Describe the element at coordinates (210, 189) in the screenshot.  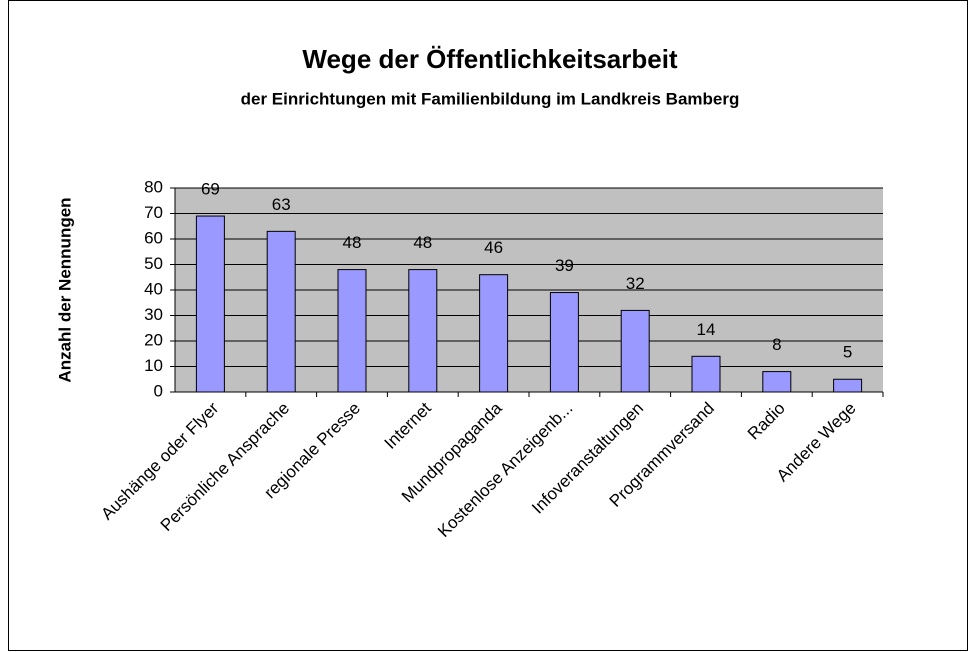
I see `data-label: 69` at that location.